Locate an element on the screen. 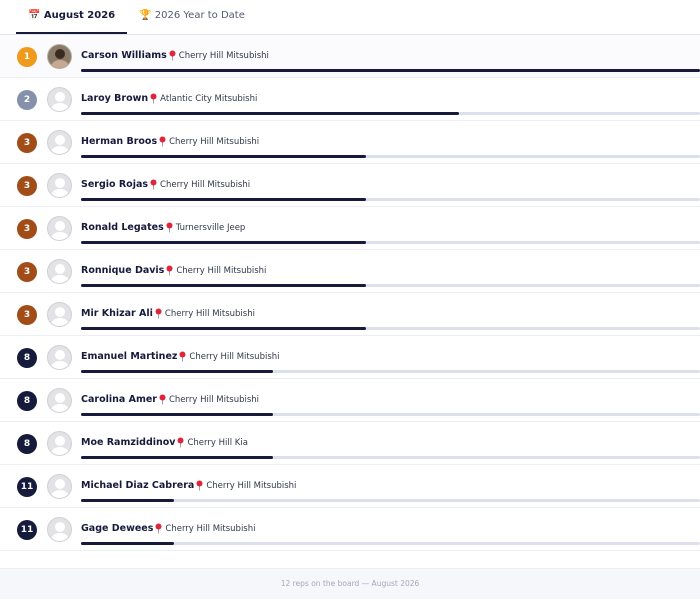  rep-name: Gage Dewees is located at coordinates (117, 528).